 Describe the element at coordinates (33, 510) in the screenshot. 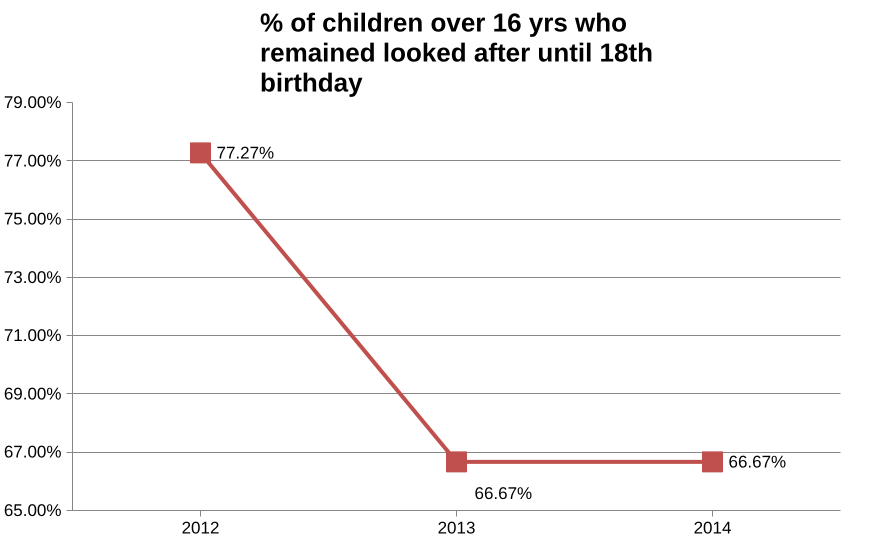

I see `y-tick-label: 65.00%` at that location.